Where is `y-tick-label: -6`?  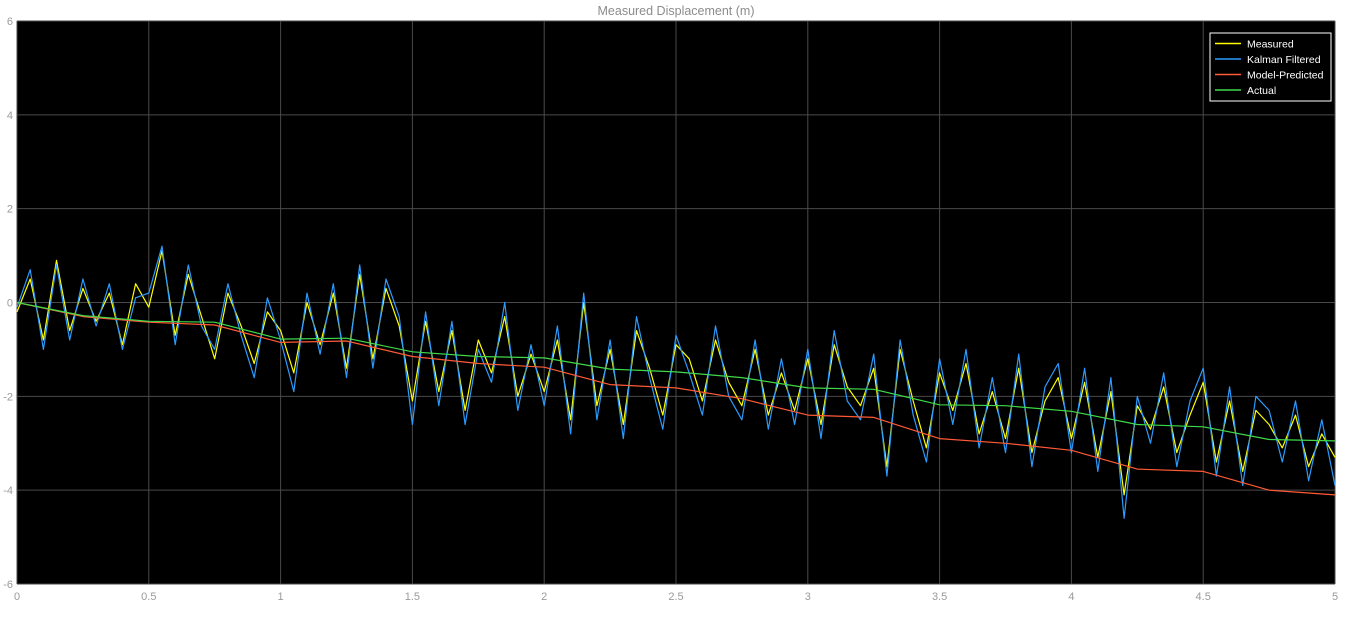 y-tick-label: -6 is located at coordinates (8, 585).